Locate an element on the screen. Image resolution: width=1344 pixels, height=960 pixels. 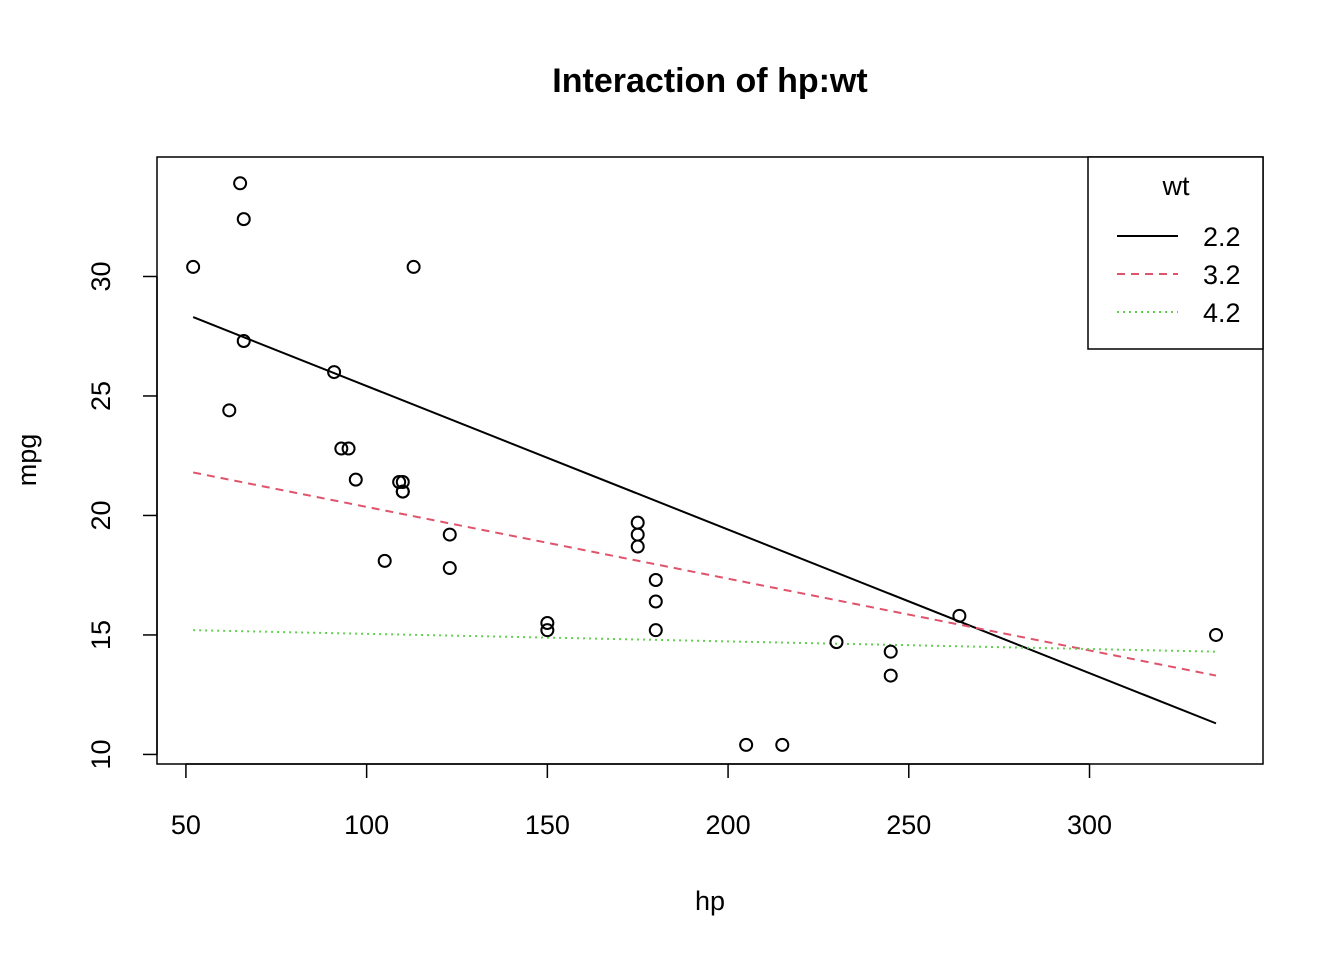
y-axis: 10 15 20 25 30 is located at coordinates (122, 515).